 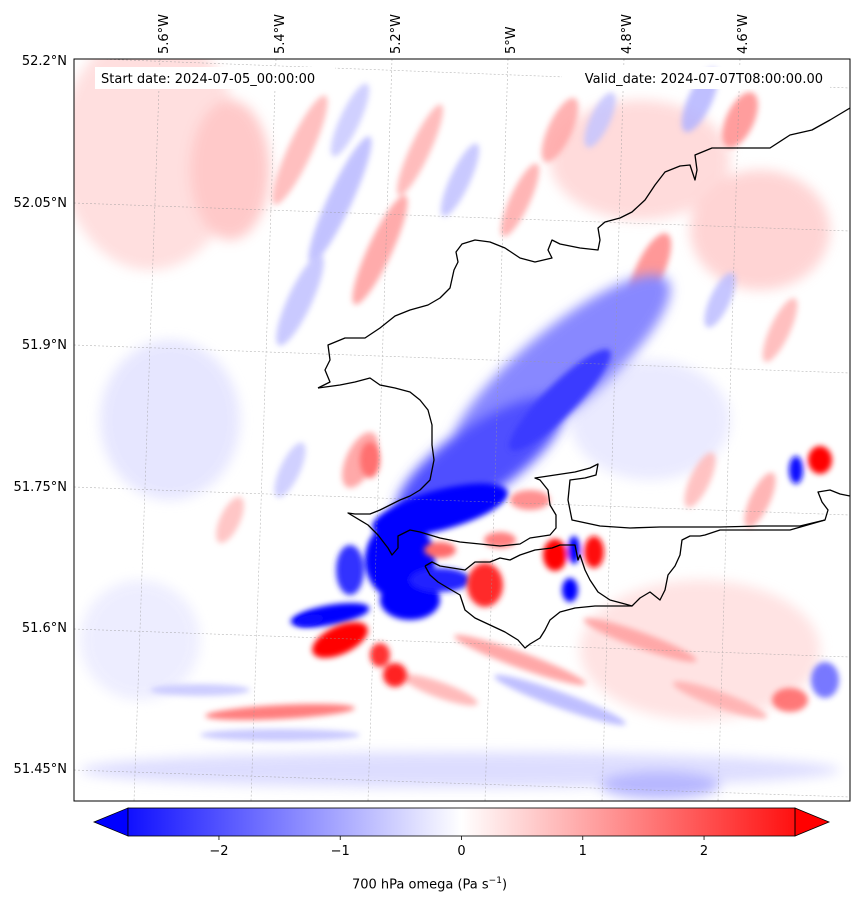 I want to click on lat-label: 51.6°N, so click(x=44, y=628).